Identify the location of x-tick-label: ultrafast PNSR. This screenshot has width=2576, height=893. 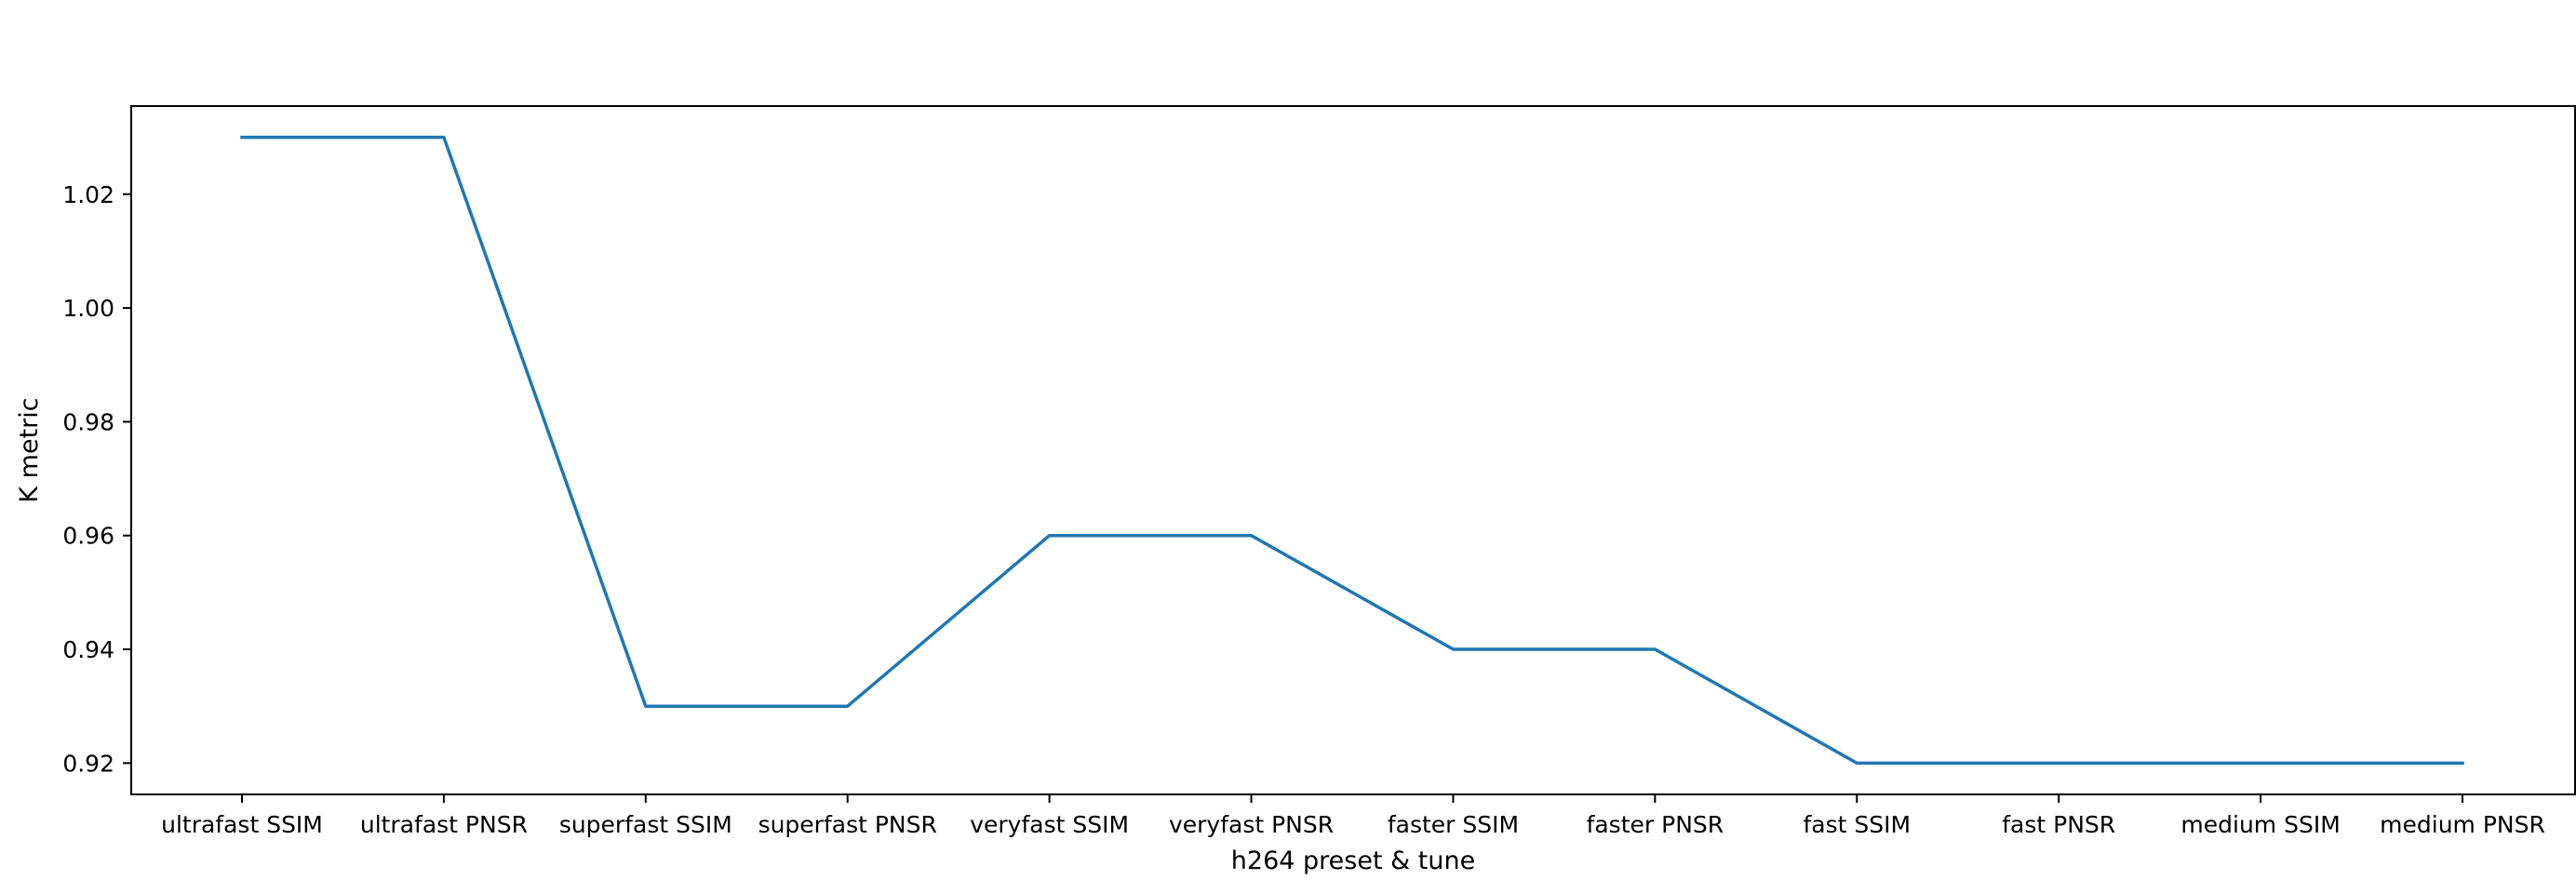
(444, 824).